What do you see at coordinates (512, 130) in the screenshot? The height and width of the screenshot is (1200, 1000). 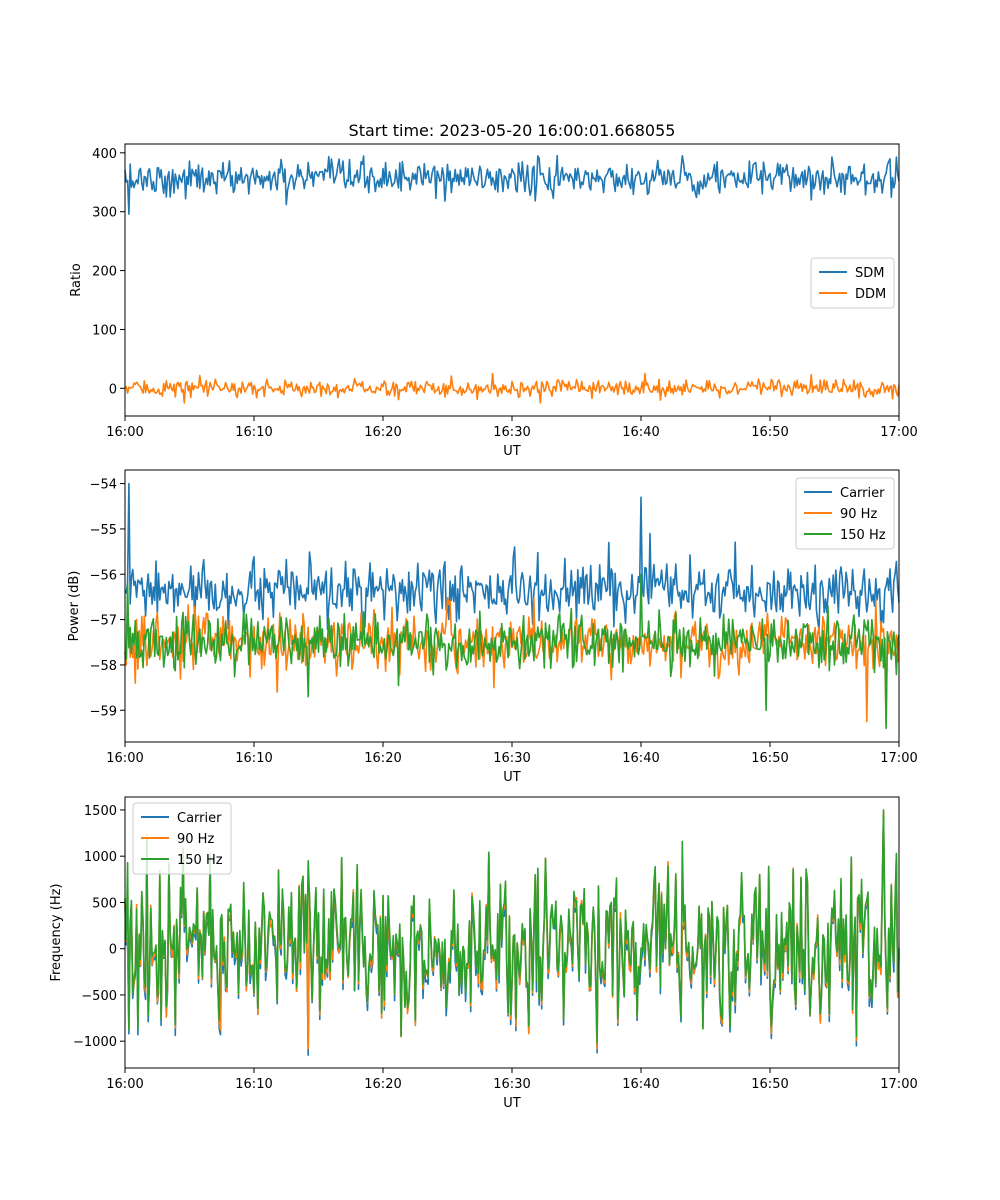 I see `figure-title: Start time: 2023-05-20 16:00:01.668055` at bounding box center [512, 130].